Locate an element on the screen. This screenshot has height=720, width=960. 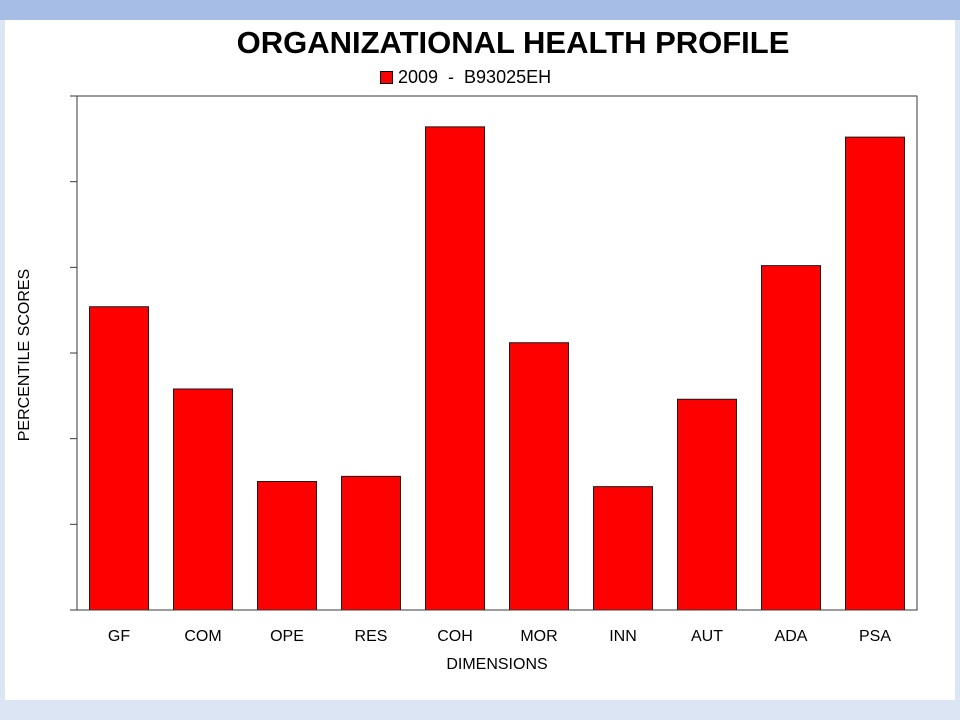
legend-swatch is located at coordinates (386, 77).